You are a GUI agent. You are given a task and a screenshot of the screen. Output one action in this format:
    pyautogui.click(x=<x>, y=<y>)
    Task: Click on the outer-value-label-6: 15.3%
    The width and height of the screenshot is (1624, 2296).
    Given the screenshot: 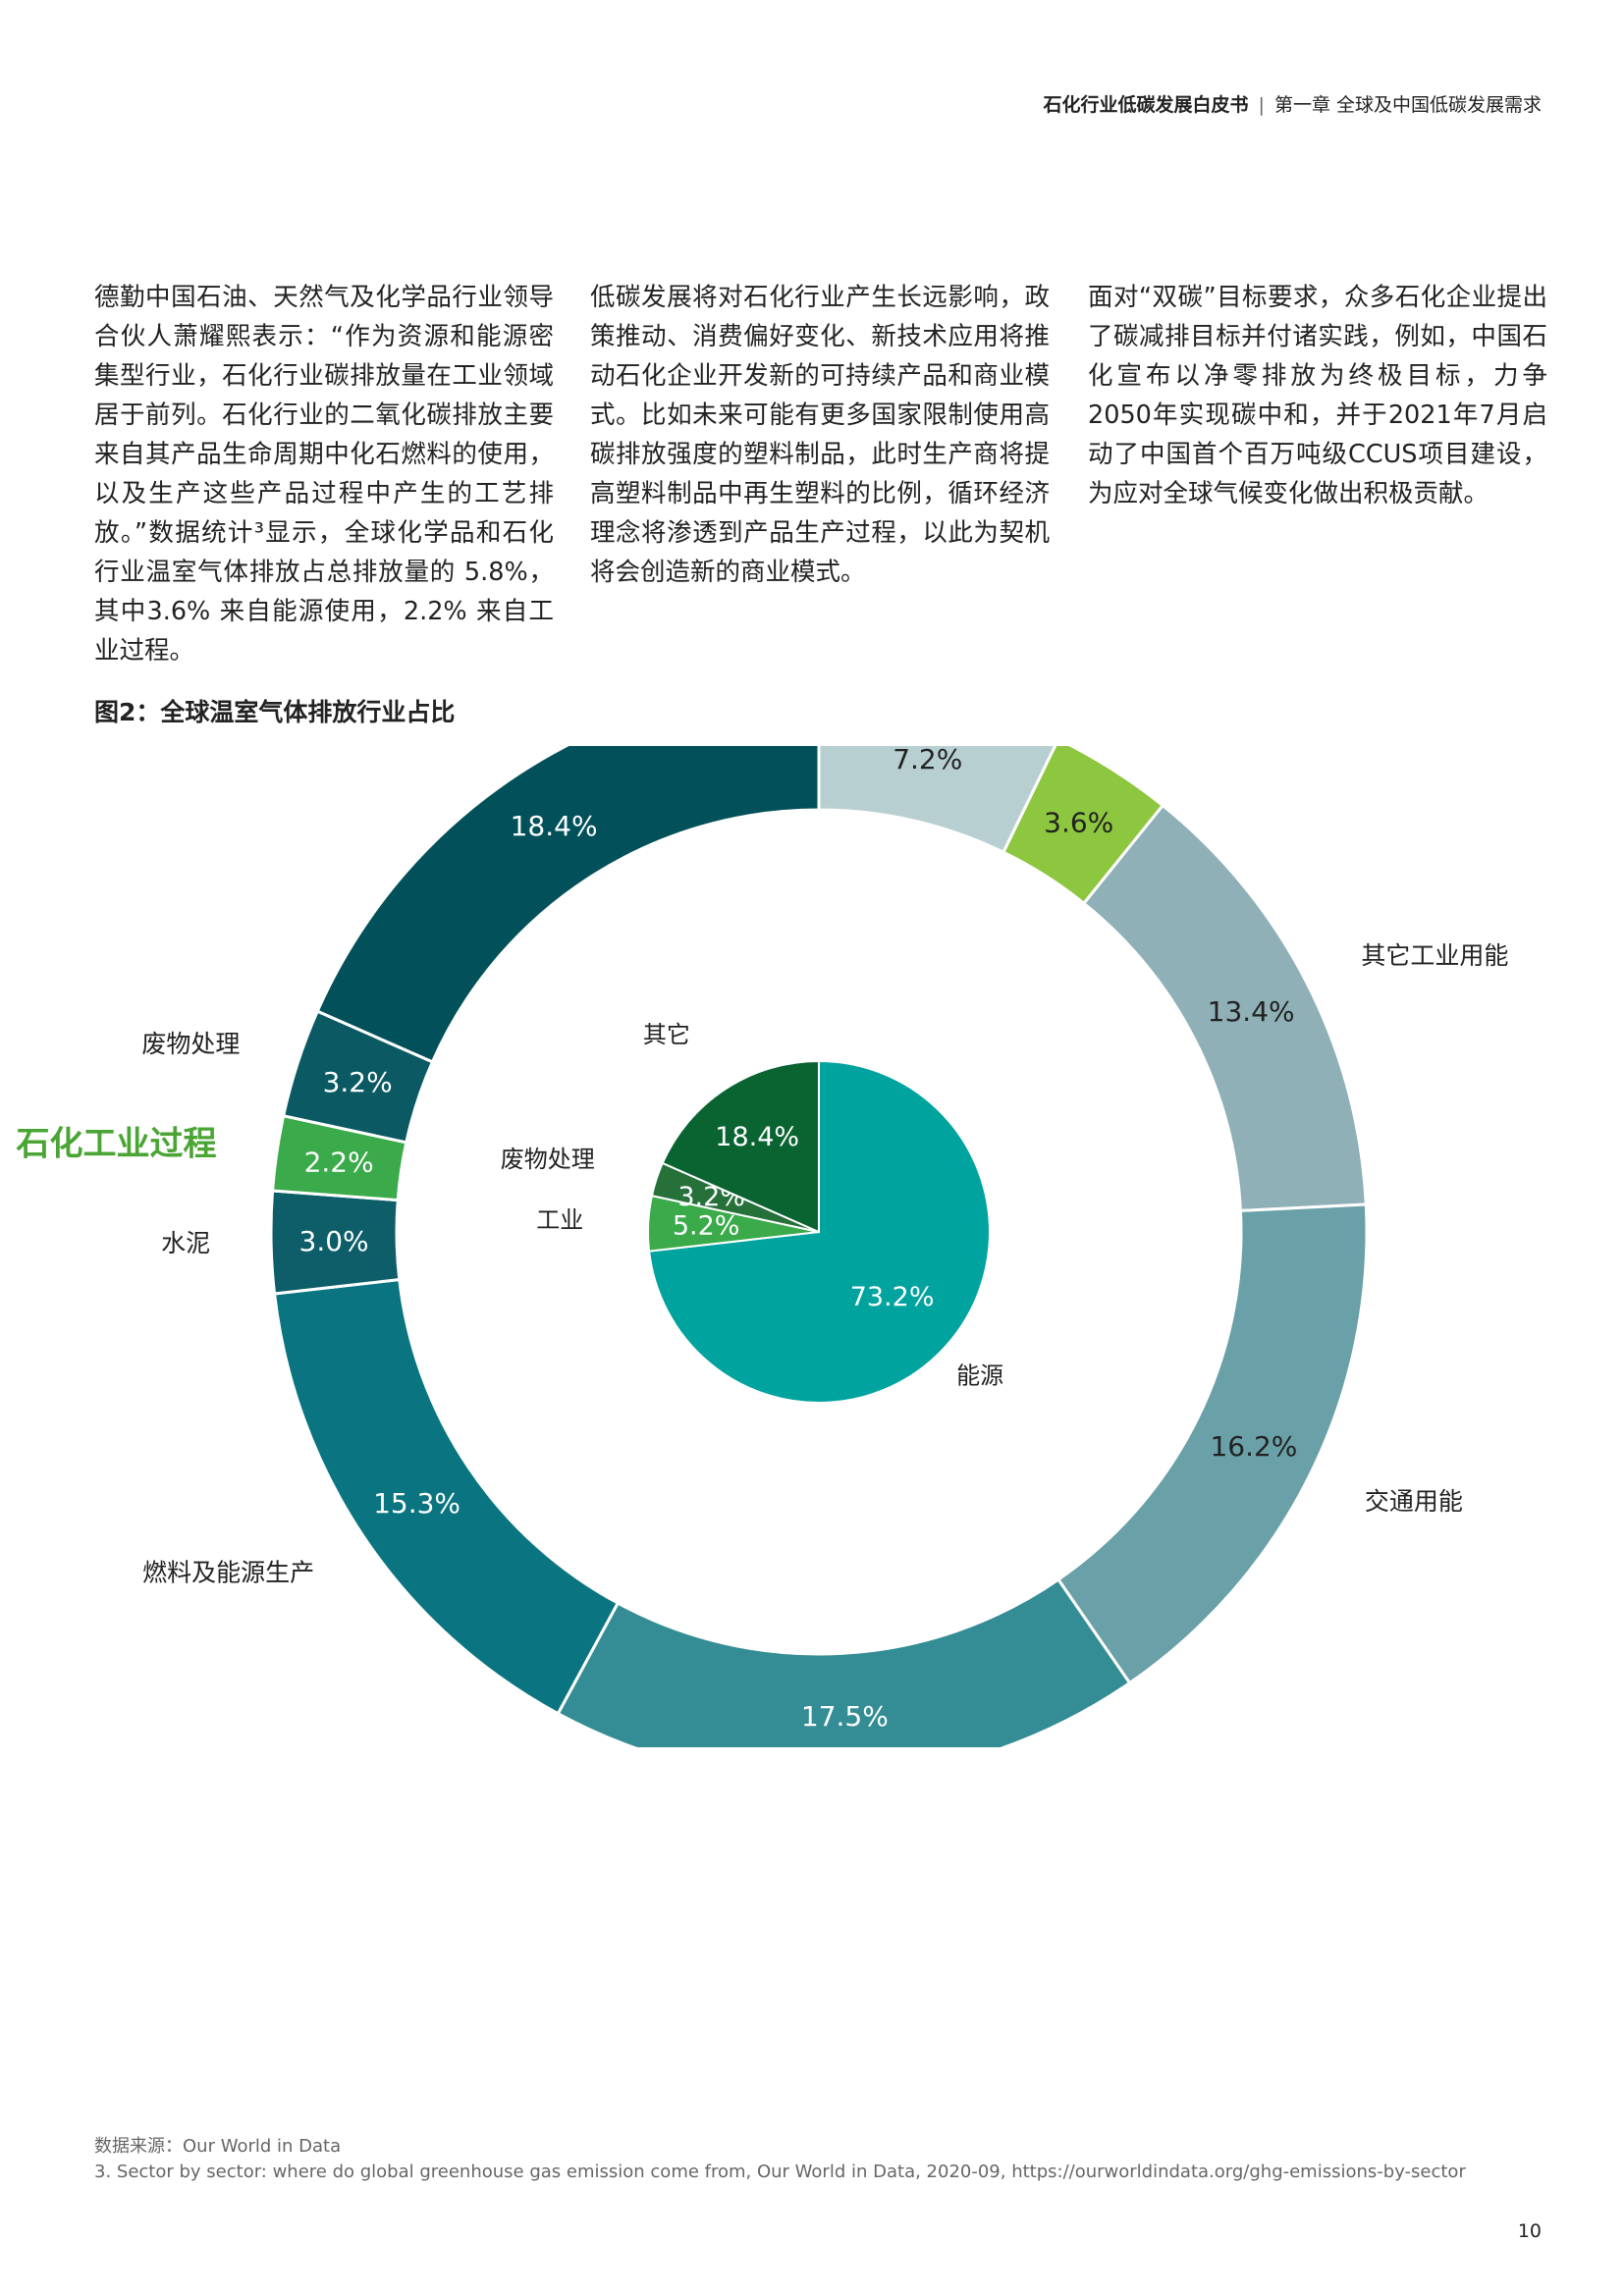 What is the action you would take?
    pyautogui.click(x=416, y=1503)
    